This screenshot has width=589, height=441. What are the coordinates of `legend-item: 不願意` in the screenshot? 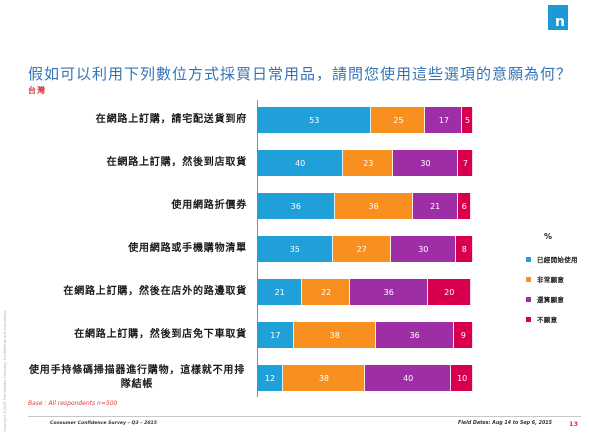 It's located at (541, 319).